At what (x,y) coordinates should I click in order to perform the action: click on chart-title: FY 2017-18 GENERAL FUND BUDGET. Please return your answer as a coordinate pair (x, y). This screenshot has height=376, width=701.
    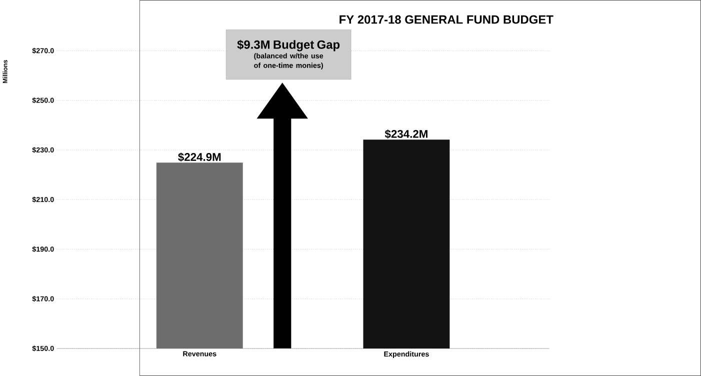
    Looking at the image, I should click on (447, 19).